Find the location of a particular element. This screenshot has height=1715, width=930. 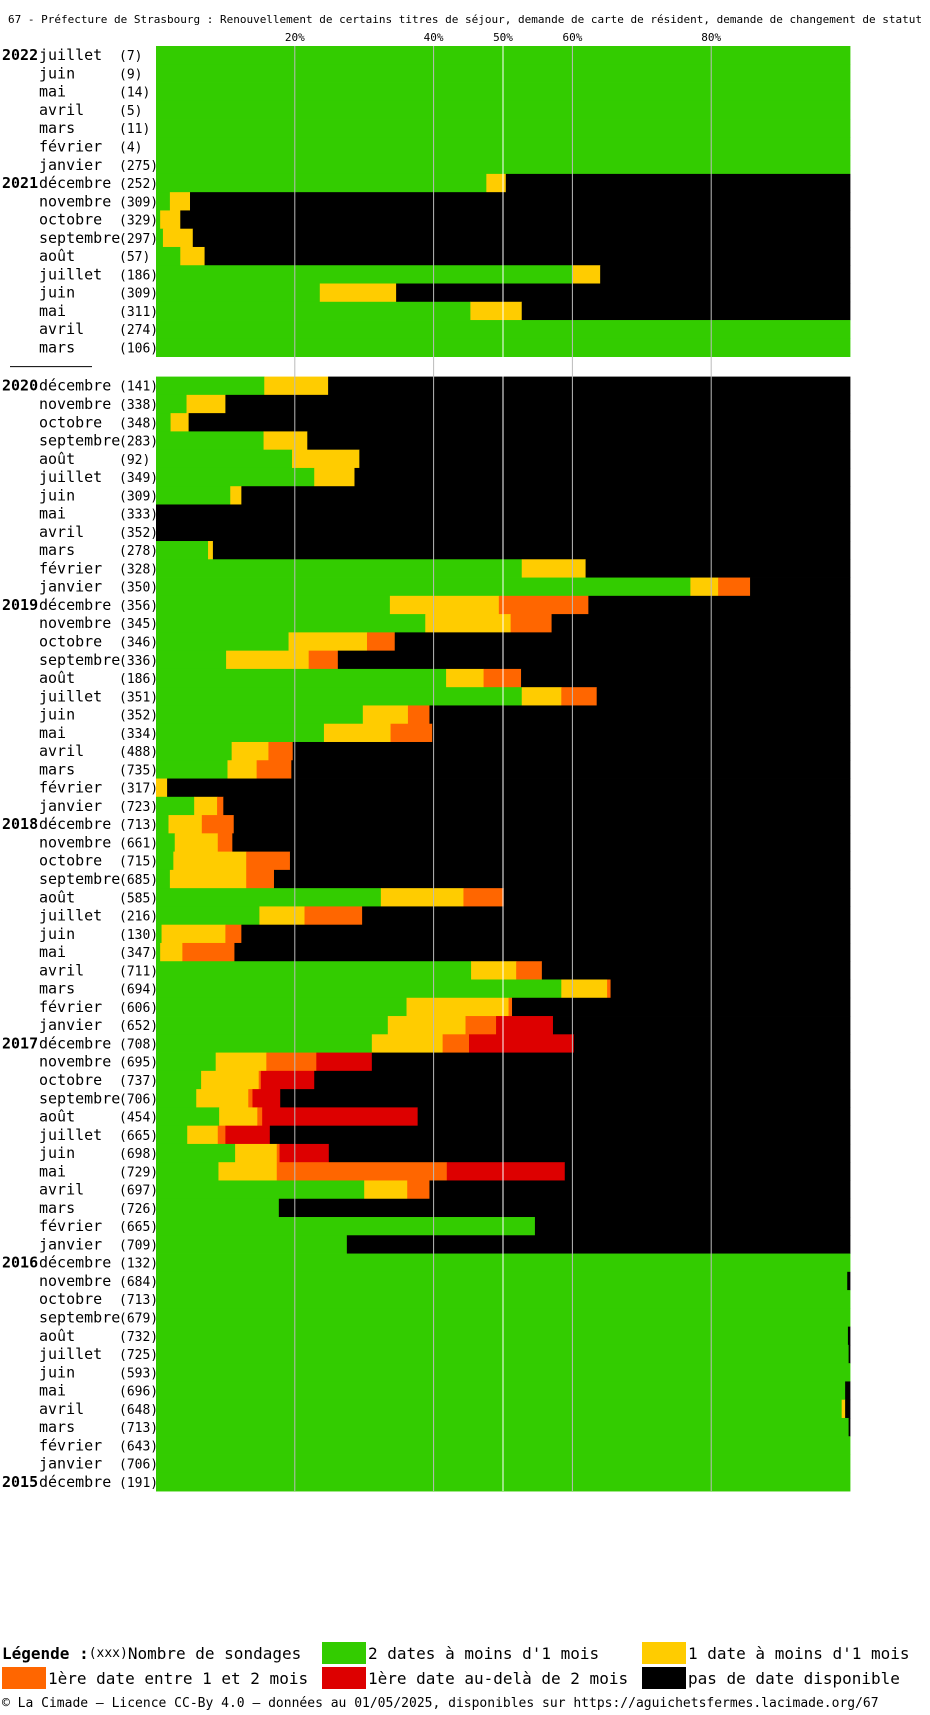

count-label: (696) is located at coordinates (138, 1392).